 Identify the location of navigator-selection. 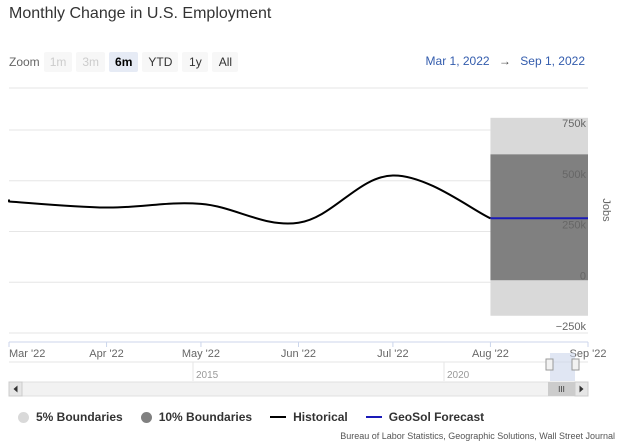
(562, 367).